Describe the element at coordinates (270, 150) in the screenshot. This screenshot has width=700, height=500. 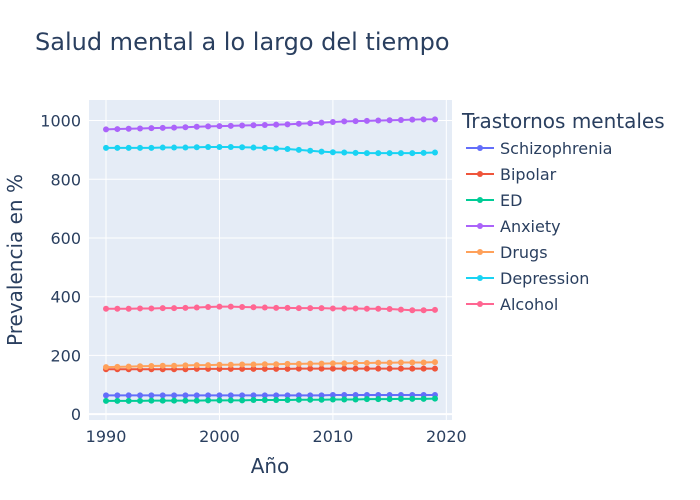
I see `series-depression` at that location.